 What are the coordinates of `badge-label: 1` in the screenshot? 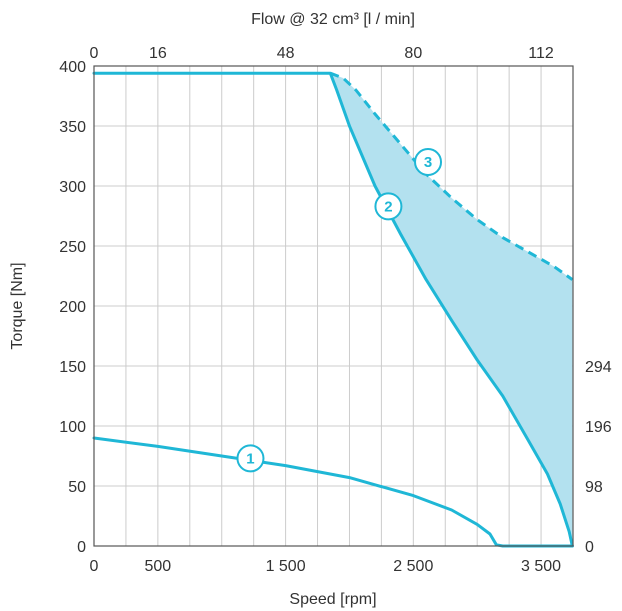 It's located at (250, 458).